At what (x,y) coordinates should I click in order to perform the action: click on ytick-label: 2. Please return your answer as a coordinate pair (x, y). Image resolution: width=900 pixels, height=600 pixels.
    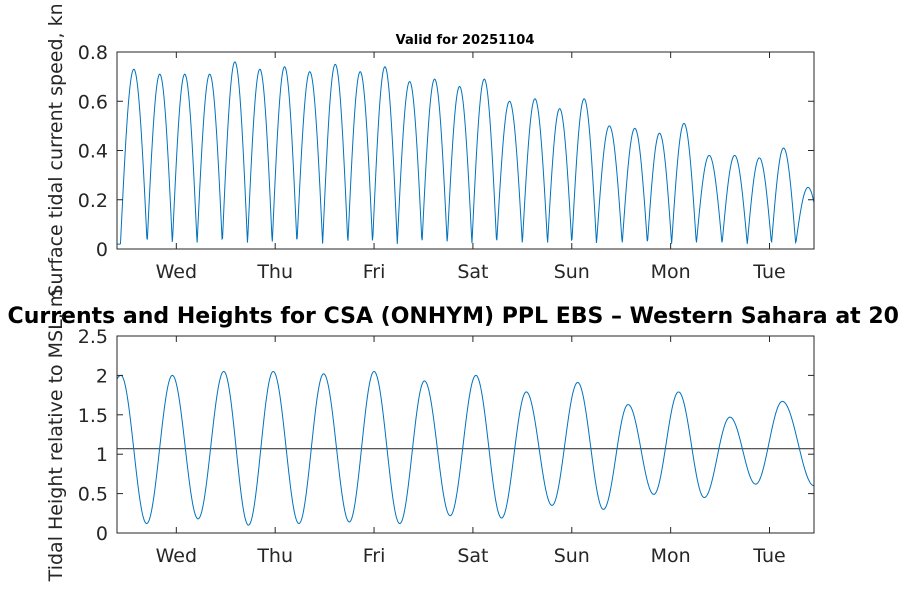
    Looking at the image, I should click on (102, 376).